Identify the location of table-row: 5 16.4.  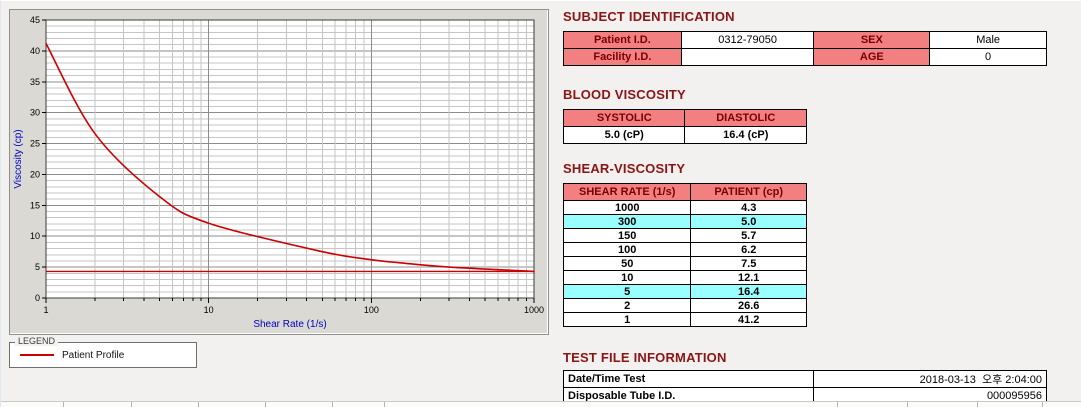
(684, 291).